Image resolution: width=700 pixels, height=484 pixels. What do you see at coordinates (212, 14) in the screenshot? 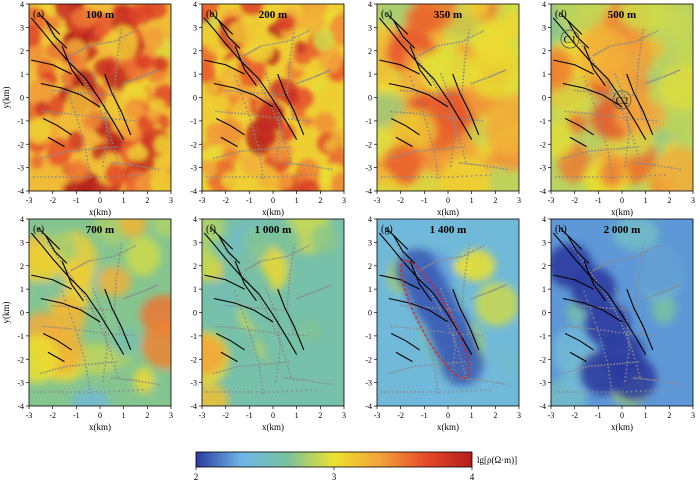
I see `panel-label: (b)` at bounding box center [212, 14].